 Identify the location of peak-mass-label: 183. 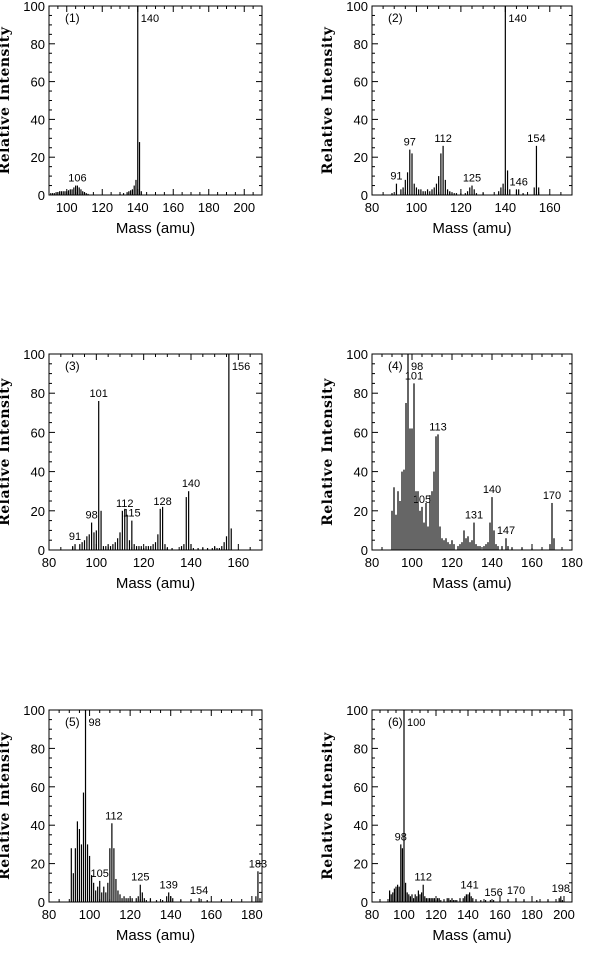
(258, 864).